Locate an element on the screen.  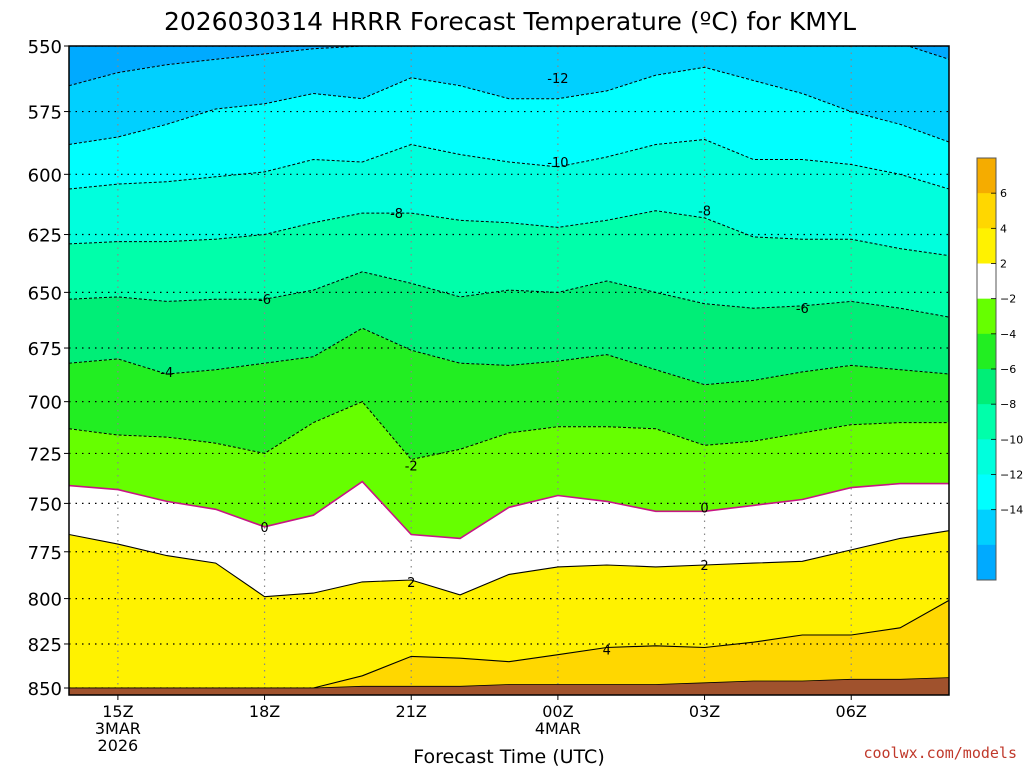
x-tick-label: 06Z is located at coordinates (851, 711).